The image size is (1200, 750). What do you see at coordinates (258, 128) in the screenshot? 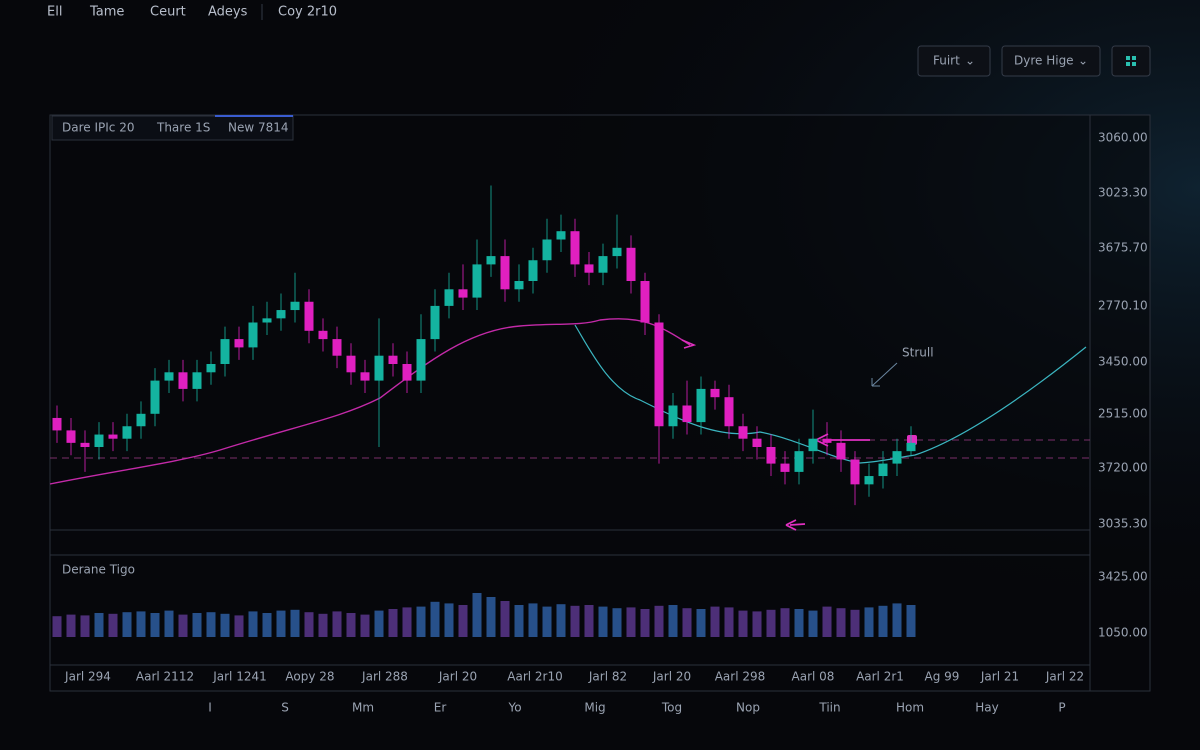
I see `tab: New 7814` at bounding box center [258, 128].